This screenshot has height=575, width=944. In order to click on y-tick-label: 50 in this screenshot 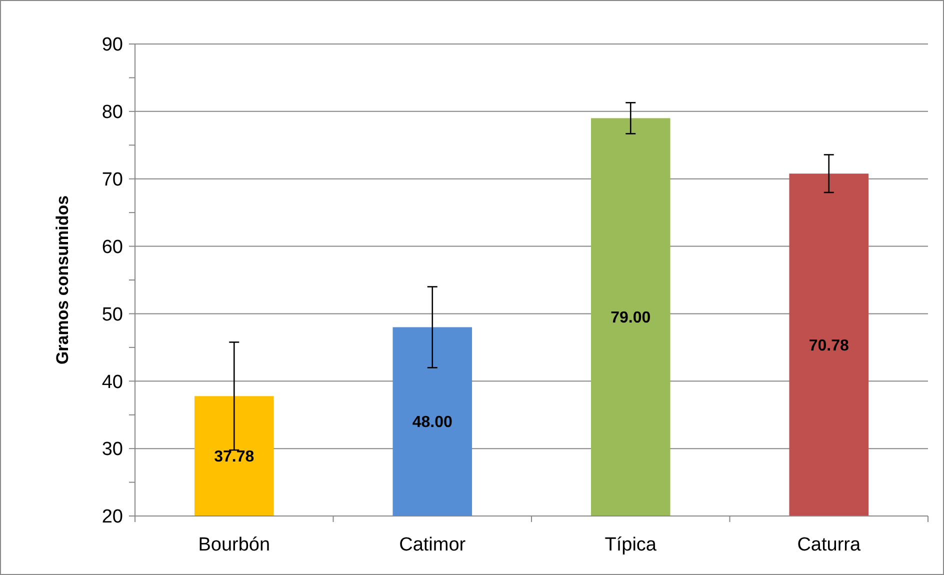, I will do `click(112, 315)`.